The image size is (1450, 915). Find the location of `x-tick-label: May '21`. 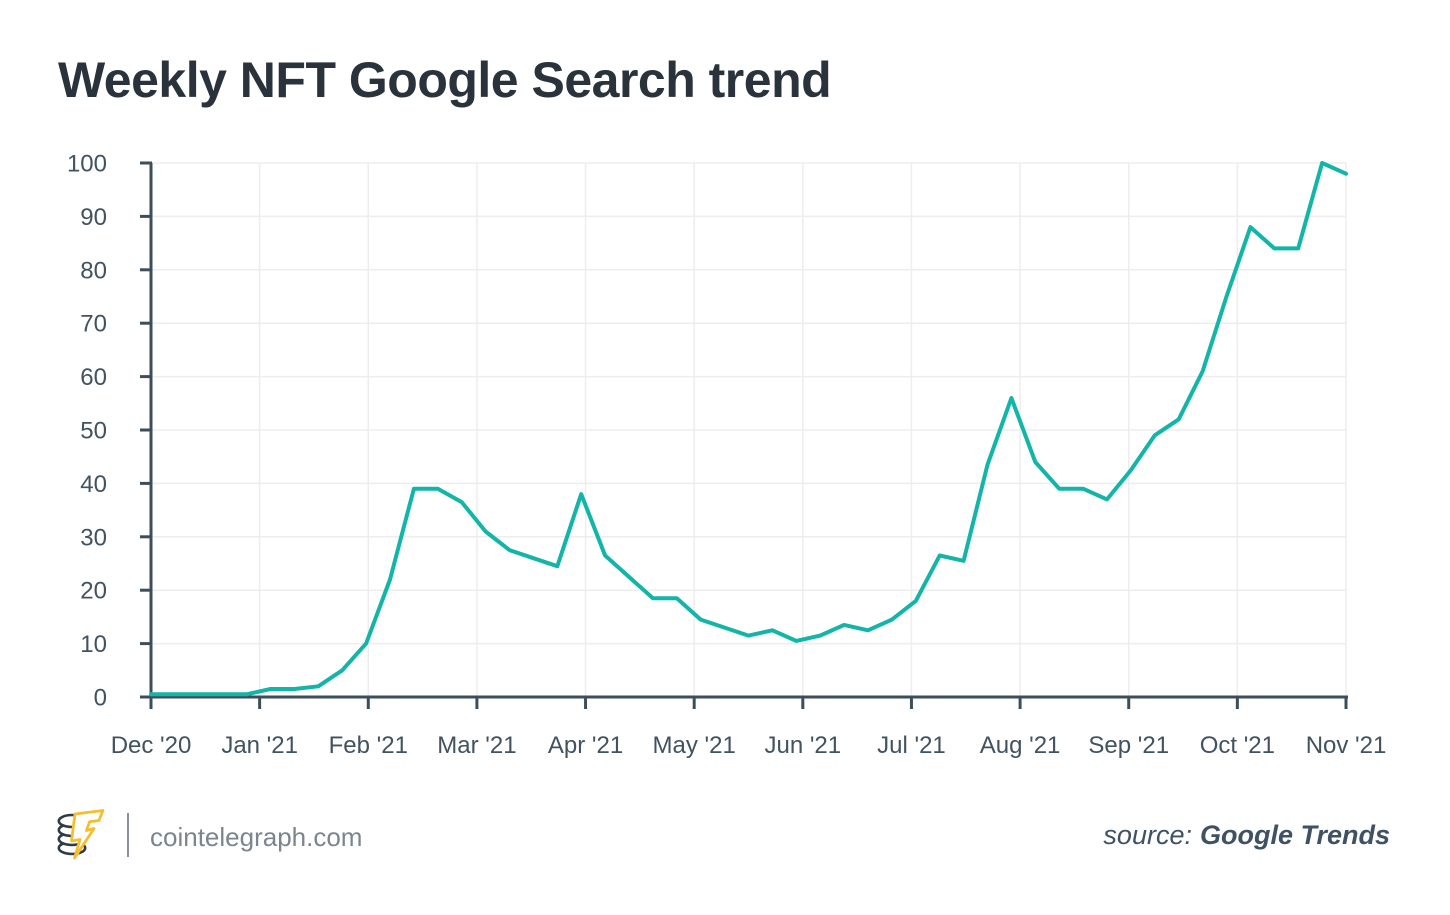

x-tick-label: May '21 is located at coordinates (694, 745).